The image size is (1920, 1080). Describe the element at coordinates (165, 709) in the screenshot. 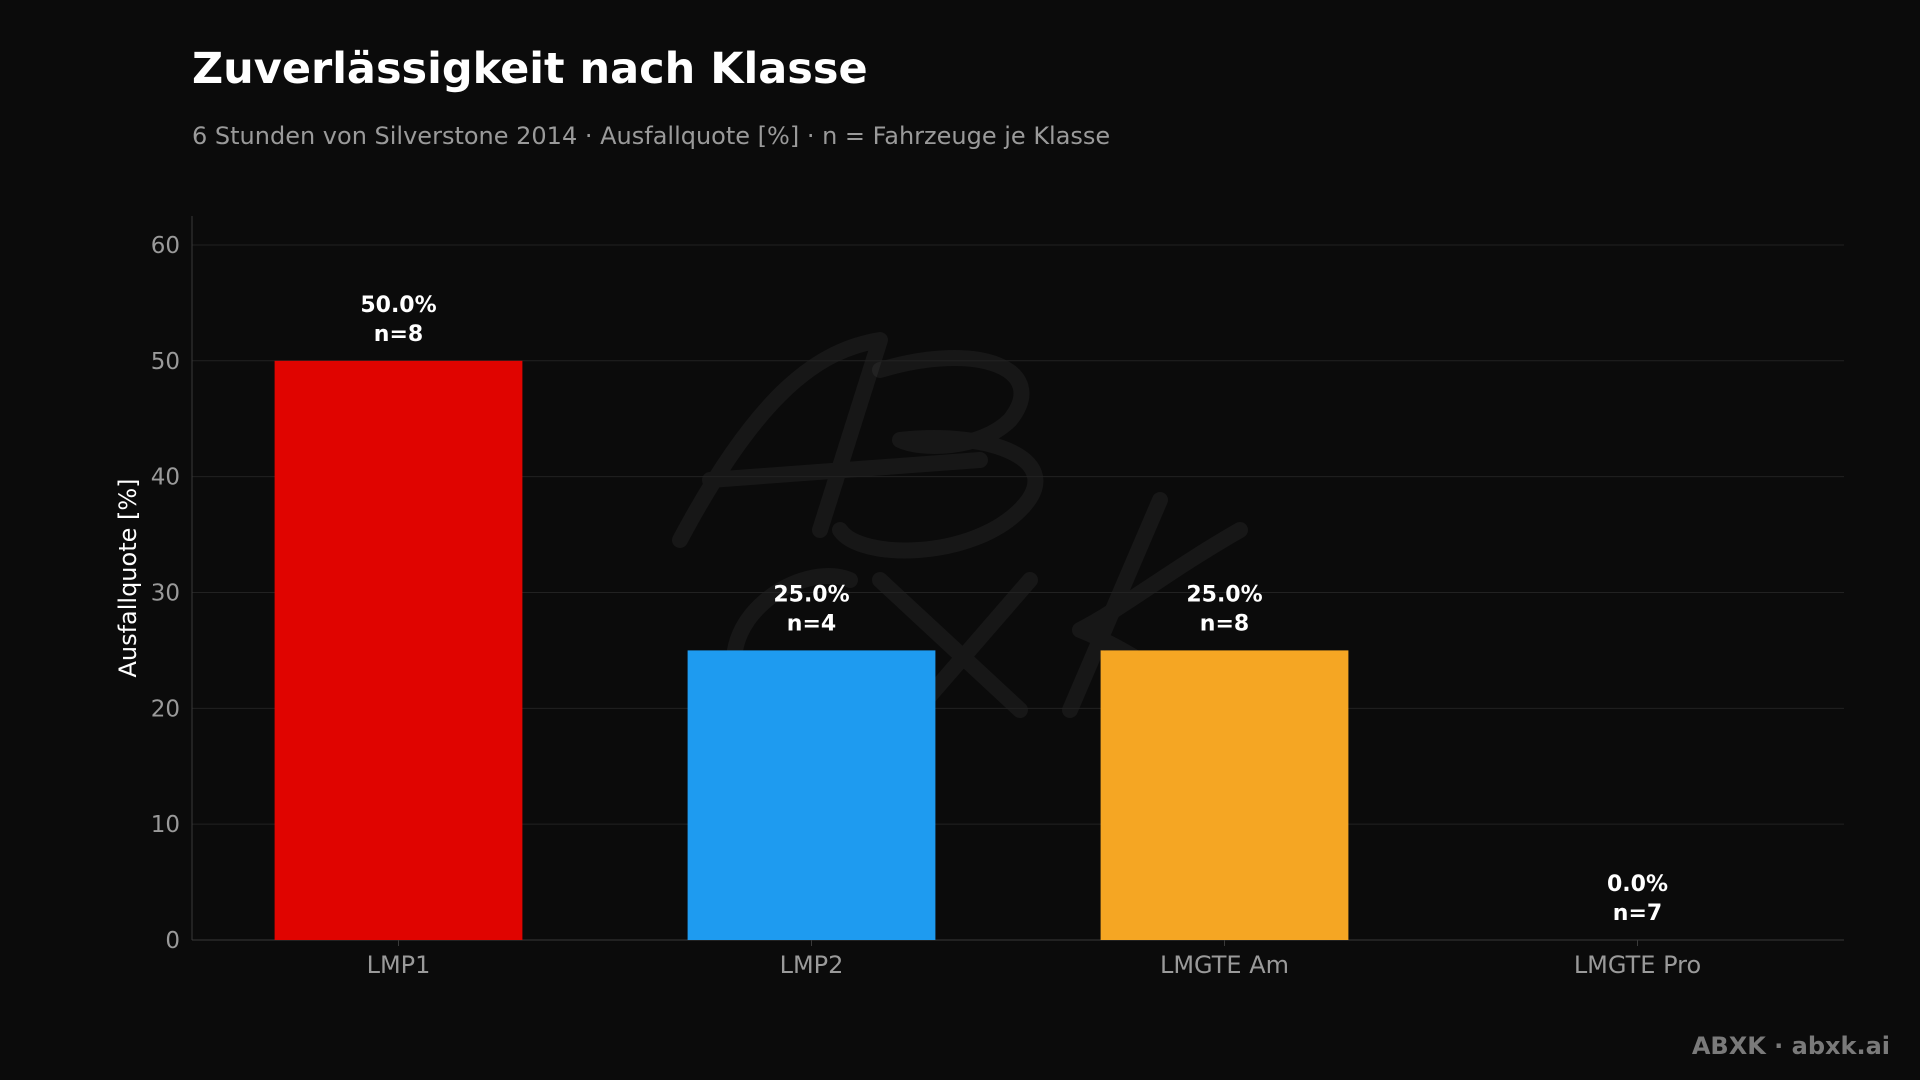

I see `y-tick-label: 20` at that location.